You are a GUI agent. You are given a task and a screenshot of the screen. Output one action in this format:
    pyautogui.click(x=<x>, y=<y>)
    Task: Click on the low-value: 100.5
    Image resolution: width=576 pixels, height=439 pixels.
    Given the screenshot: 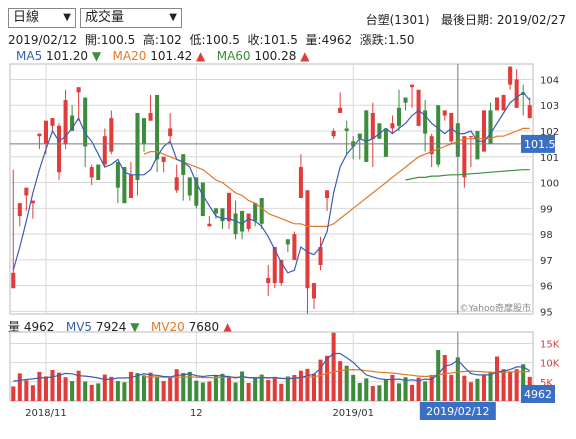 What is the action you would take?
    pyautogui.click(x=222, y=40)
    